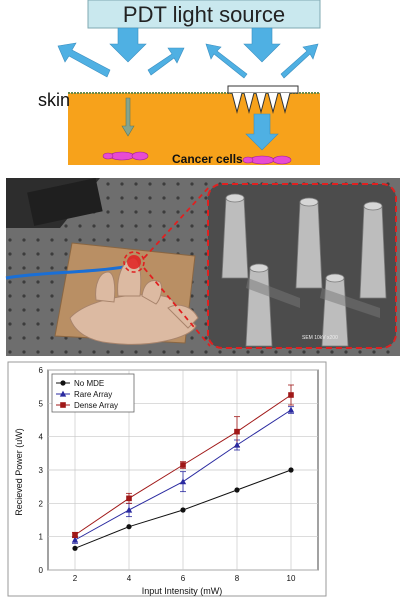 Image resolution: width=400 pixels, height=600 pixels. I want to click on chart-legend: No MDE Rare Array Dense Array, so click(93, 393).